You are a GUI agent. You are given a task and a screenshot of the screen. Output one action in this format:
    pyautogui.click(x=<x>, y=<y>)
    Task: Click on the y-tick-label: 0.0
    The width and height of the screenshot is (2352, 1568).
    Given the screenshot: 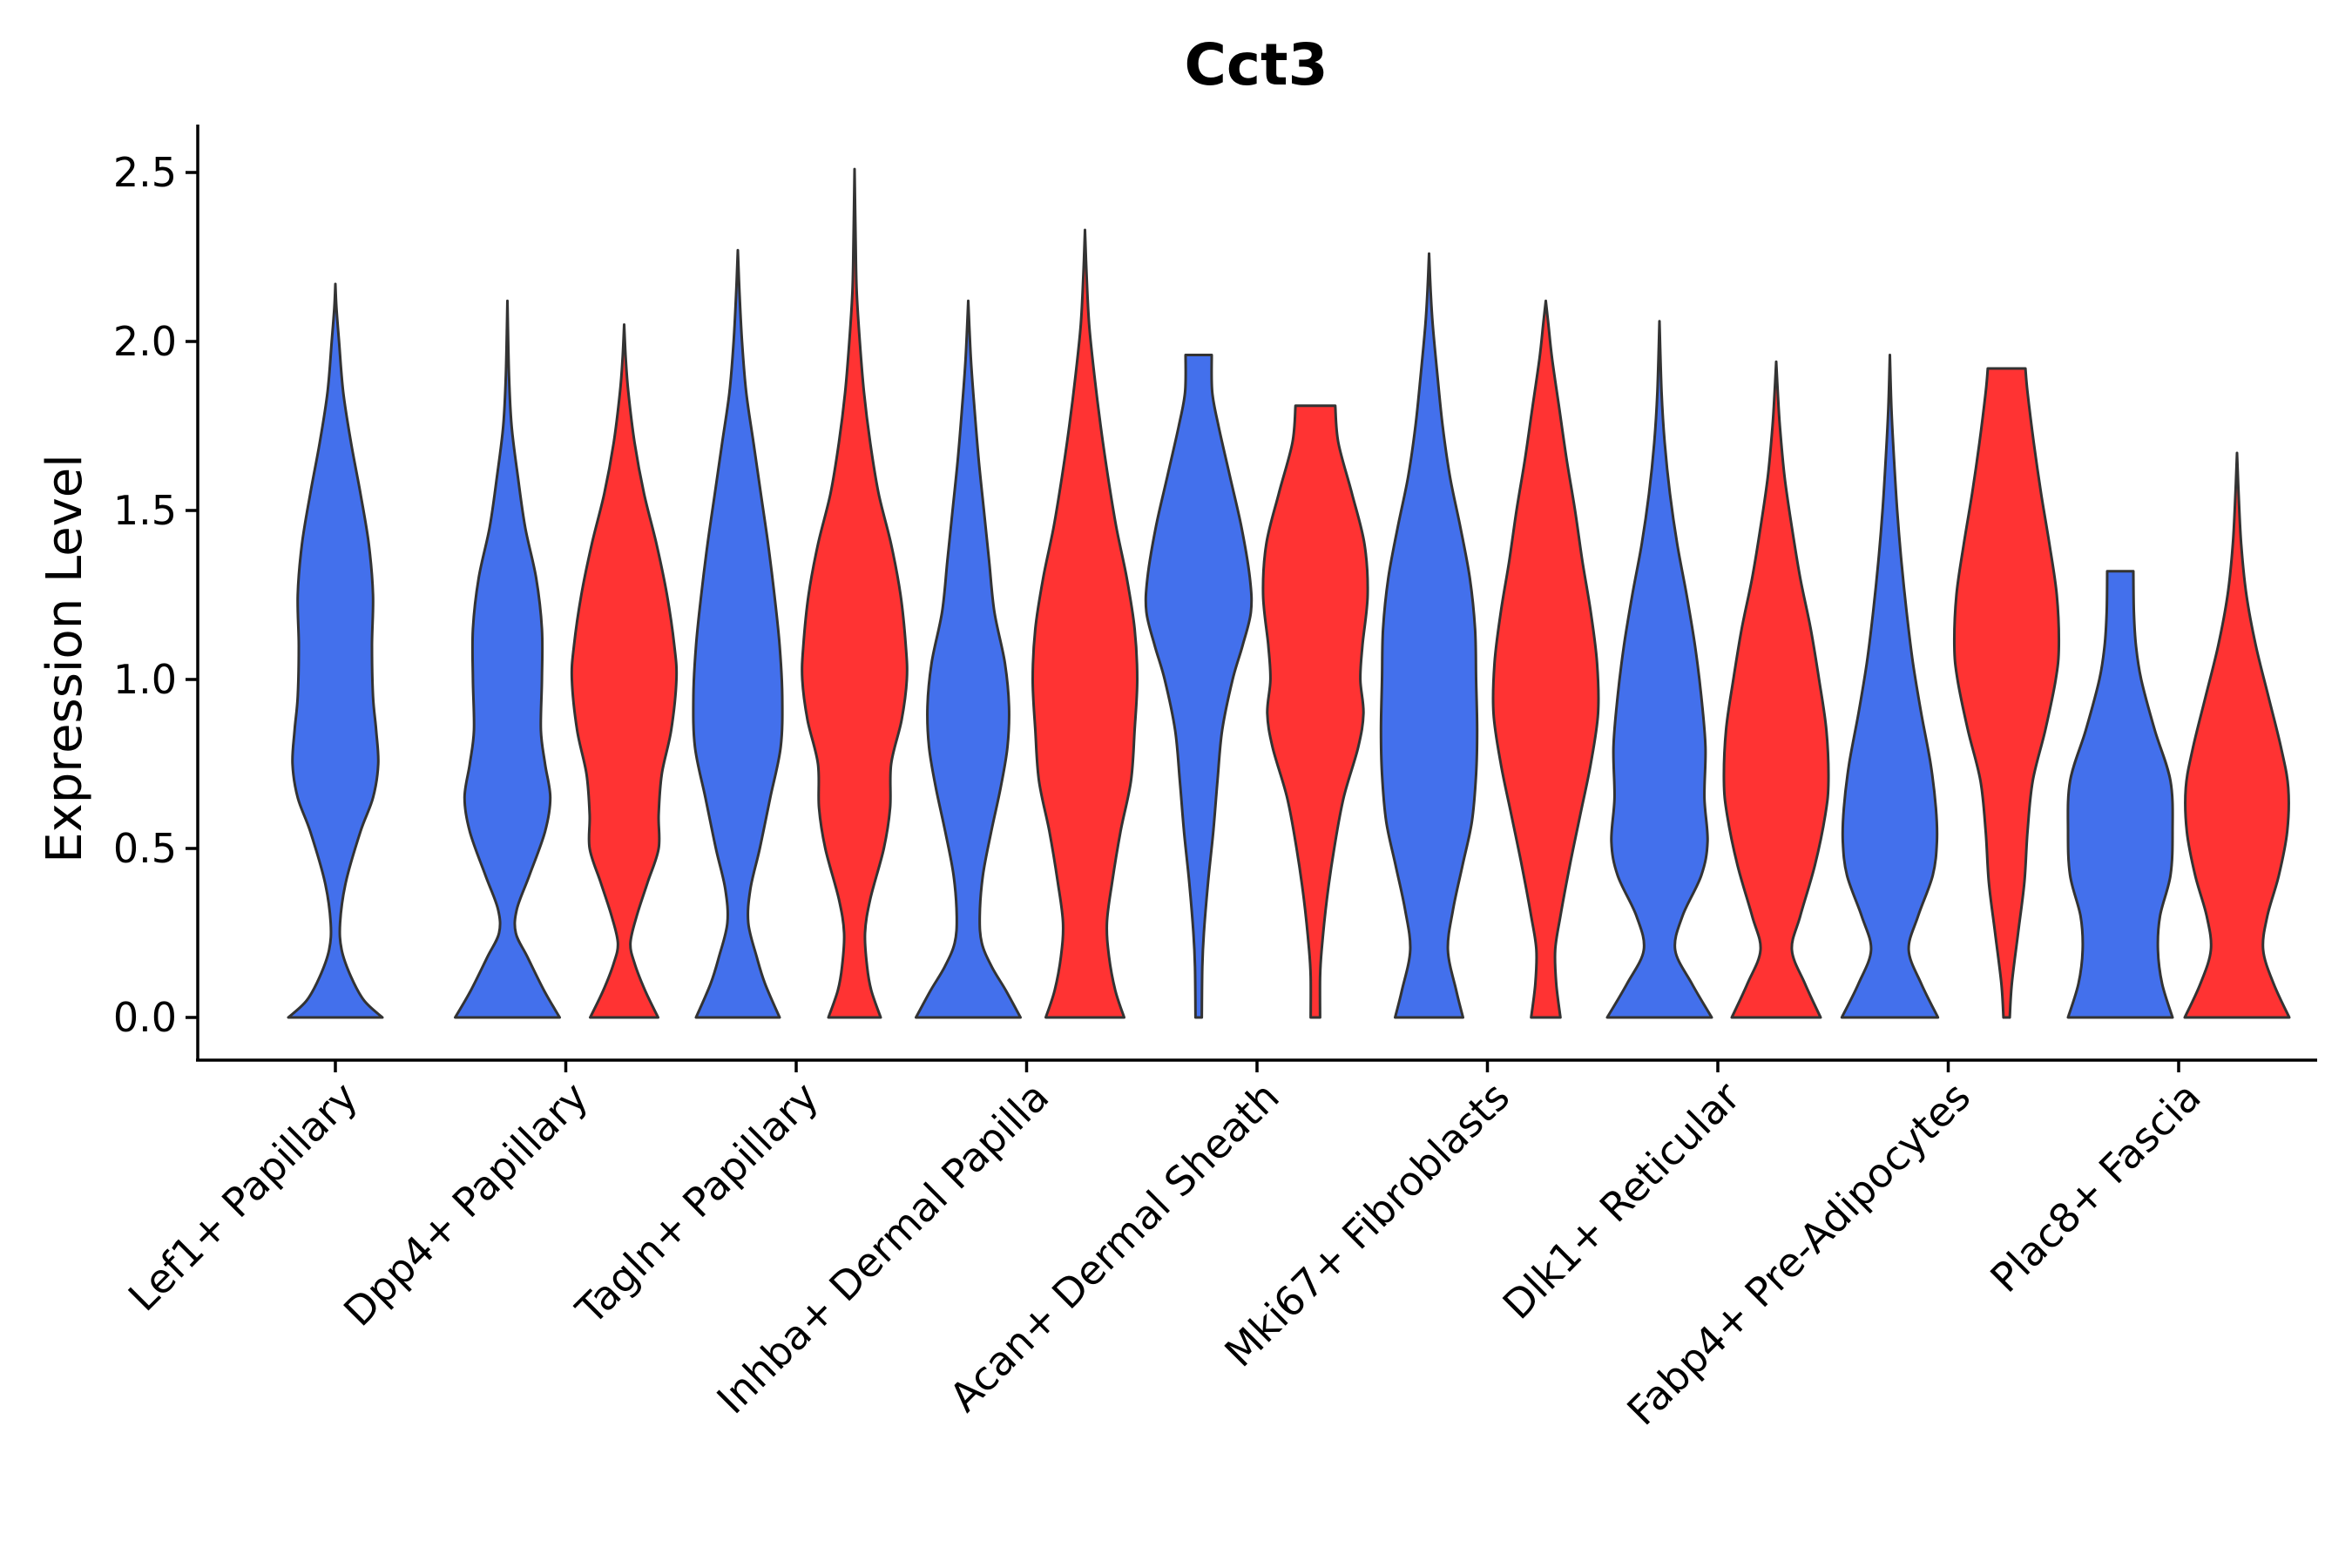 What is the action you would take?
    pyautogui.click(x=145, y=1017)
    